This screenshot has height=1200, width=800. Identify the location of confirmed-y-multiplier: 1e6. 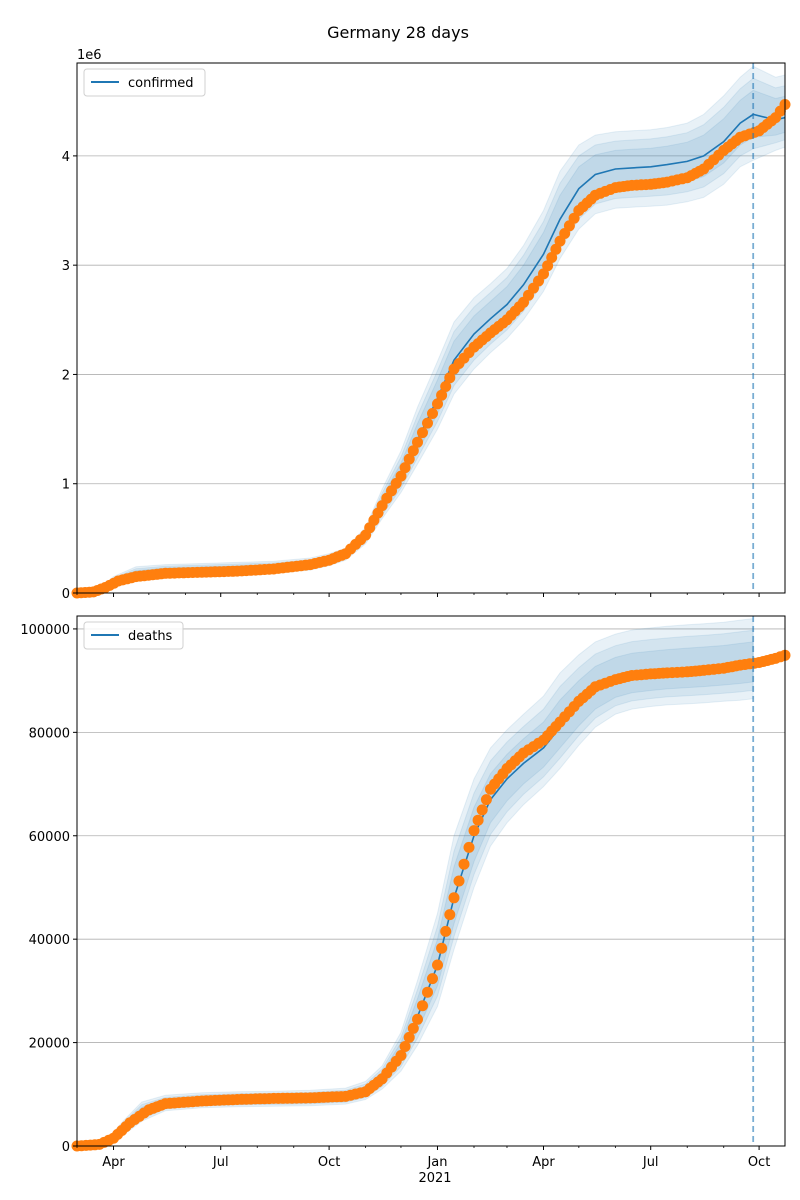
(89, 55).